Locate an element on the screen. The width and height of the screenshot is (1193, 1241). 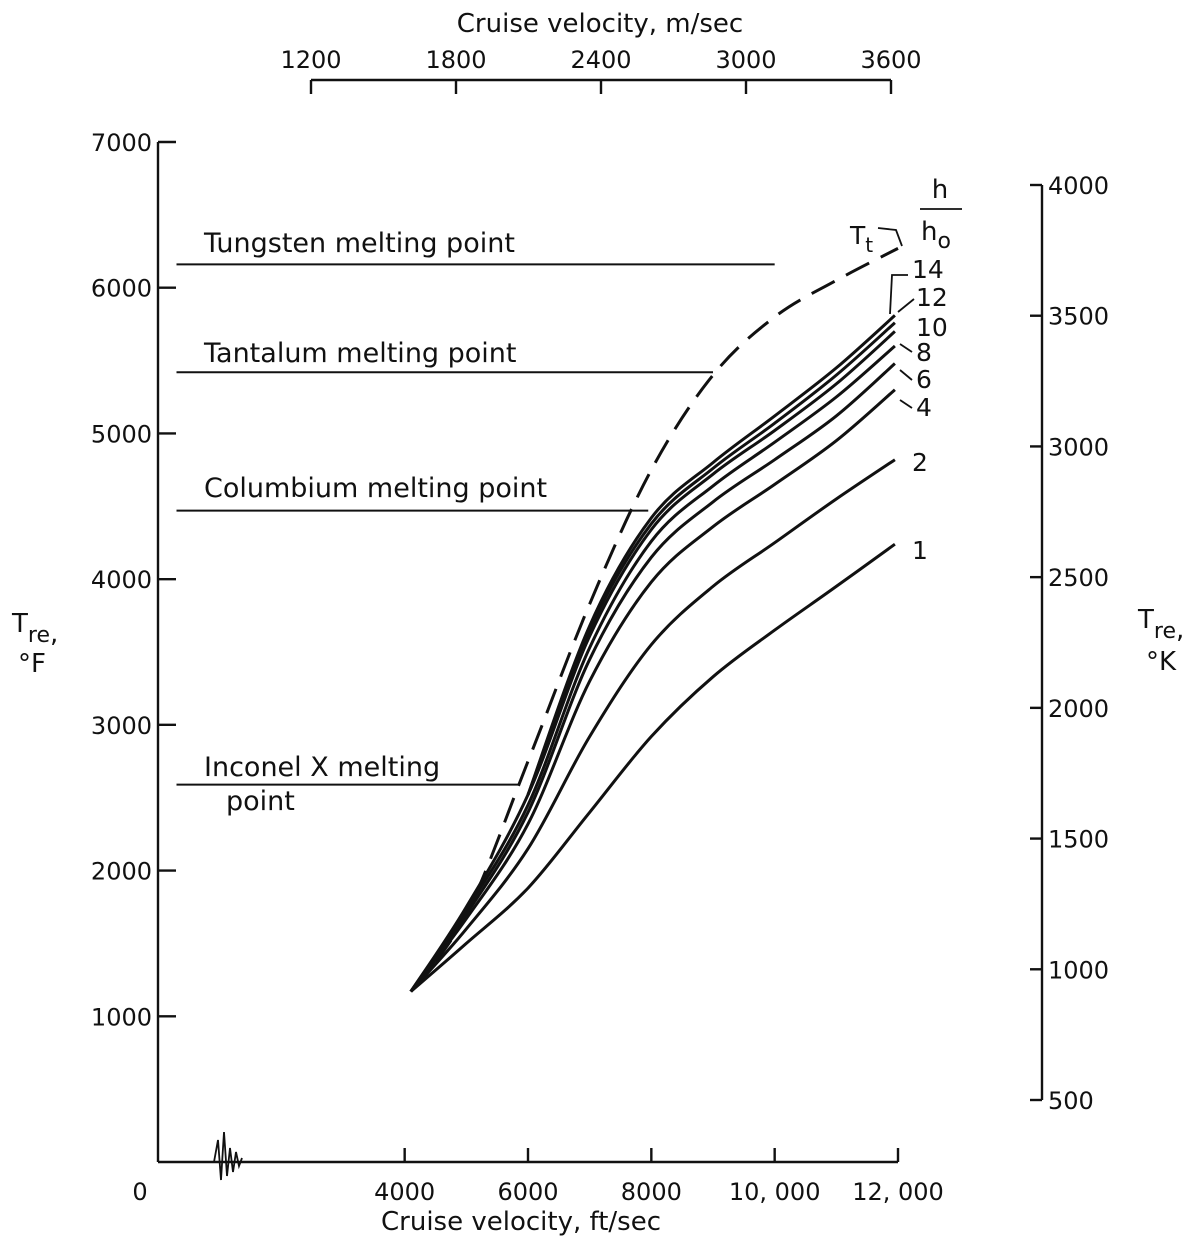
bottom-axis-tick-label: 8000 is located at coordinates (651, 1192).